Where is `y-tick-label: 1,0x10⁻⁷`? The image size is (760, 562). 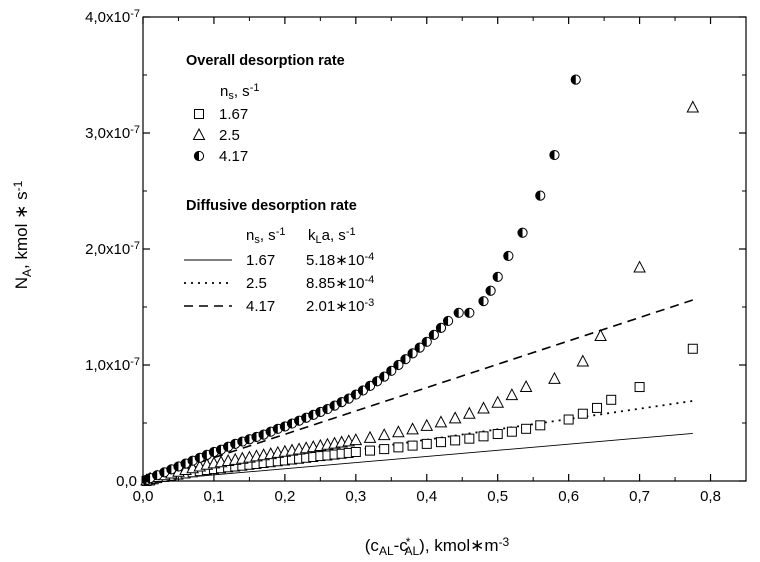
y-tick-label: 1,0x10⁻⁷ is located at coordinates (112, 365).